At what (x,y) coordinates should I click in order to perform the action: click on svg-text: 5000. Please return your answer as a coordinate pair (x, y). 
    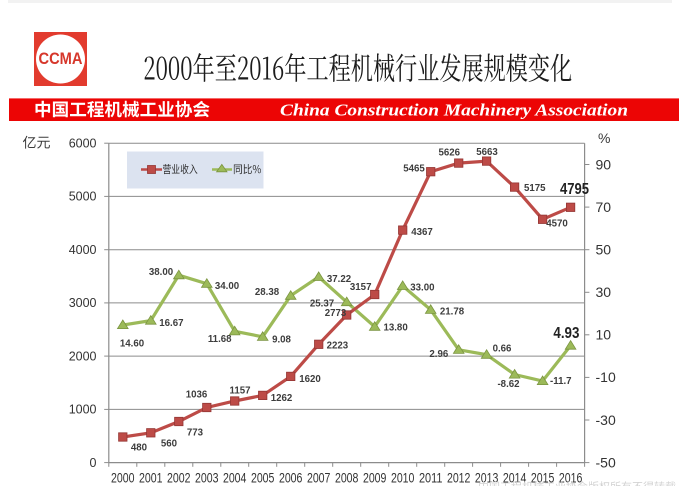
    Looking at the image, I should click on (83, 197).